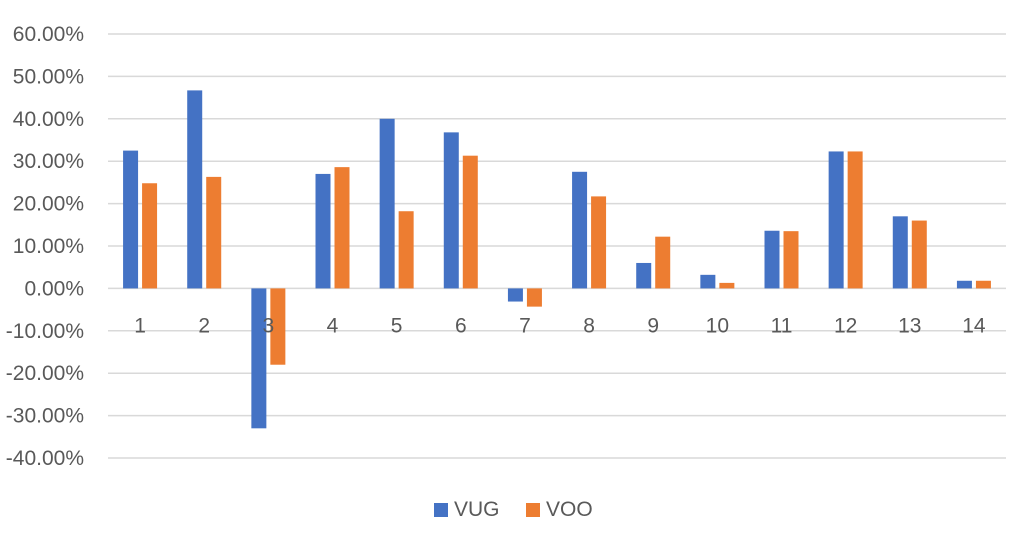 The height and width of the screenshot is (550, 1024). Describe the element at coordinates (397, 325) in the screenshot. I see `x-tick-label: 5` at that location.